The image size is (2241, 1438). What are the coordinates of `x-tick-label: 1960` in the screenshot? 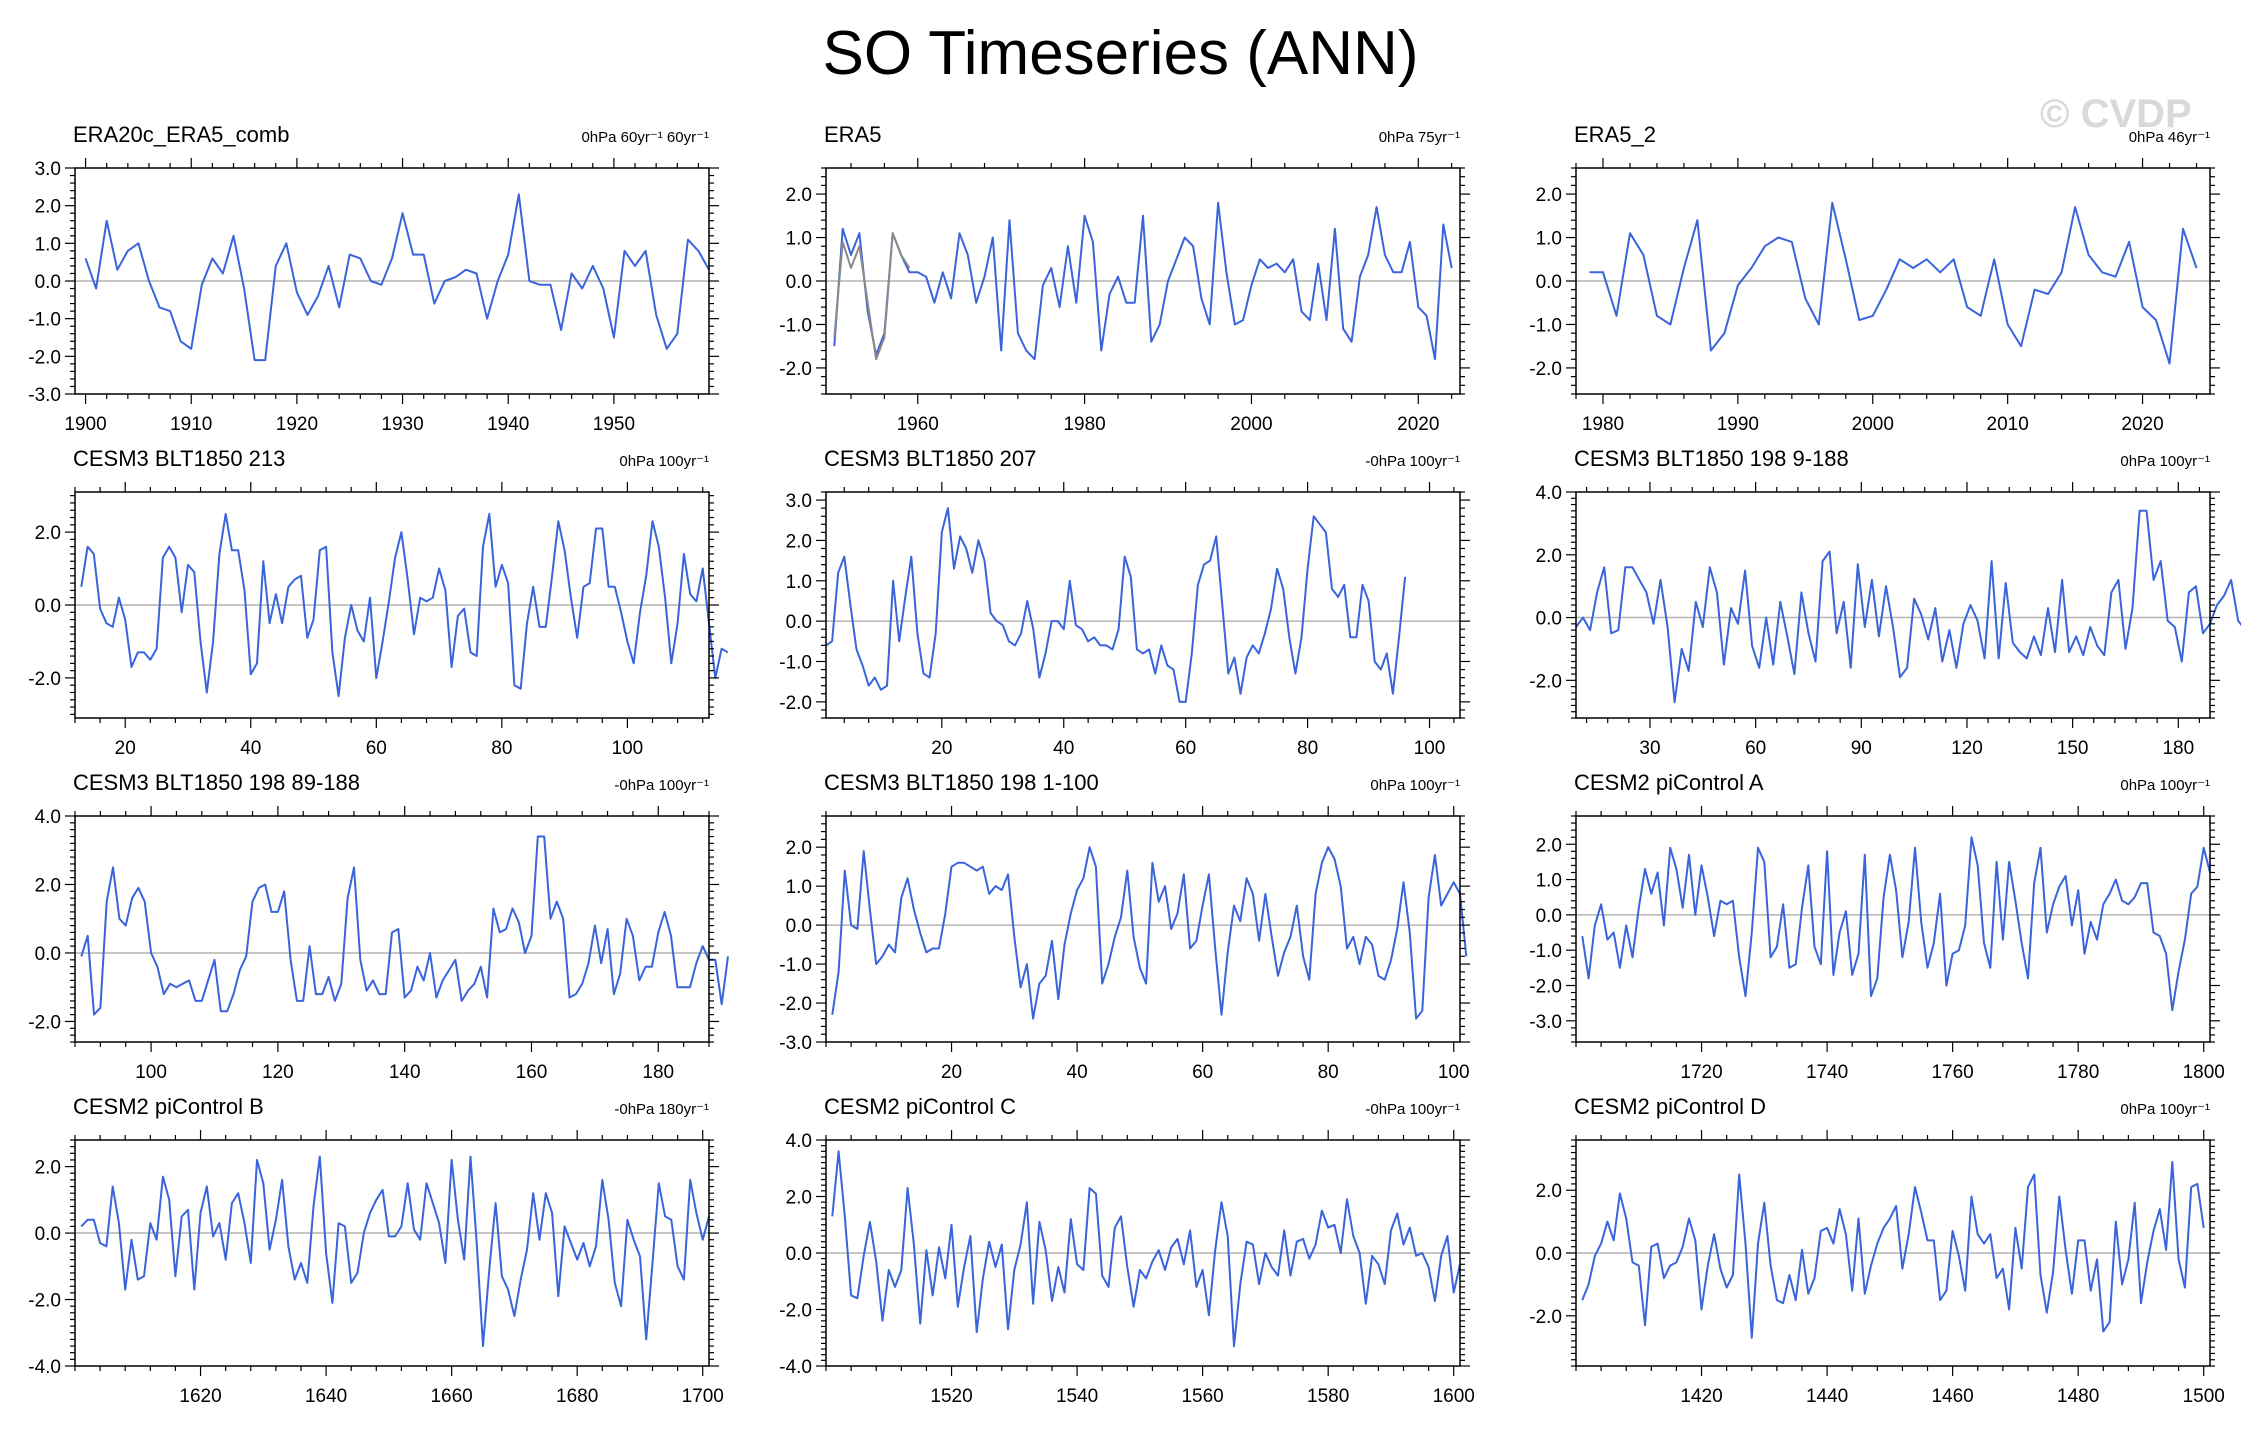 It's located at (918, 424).